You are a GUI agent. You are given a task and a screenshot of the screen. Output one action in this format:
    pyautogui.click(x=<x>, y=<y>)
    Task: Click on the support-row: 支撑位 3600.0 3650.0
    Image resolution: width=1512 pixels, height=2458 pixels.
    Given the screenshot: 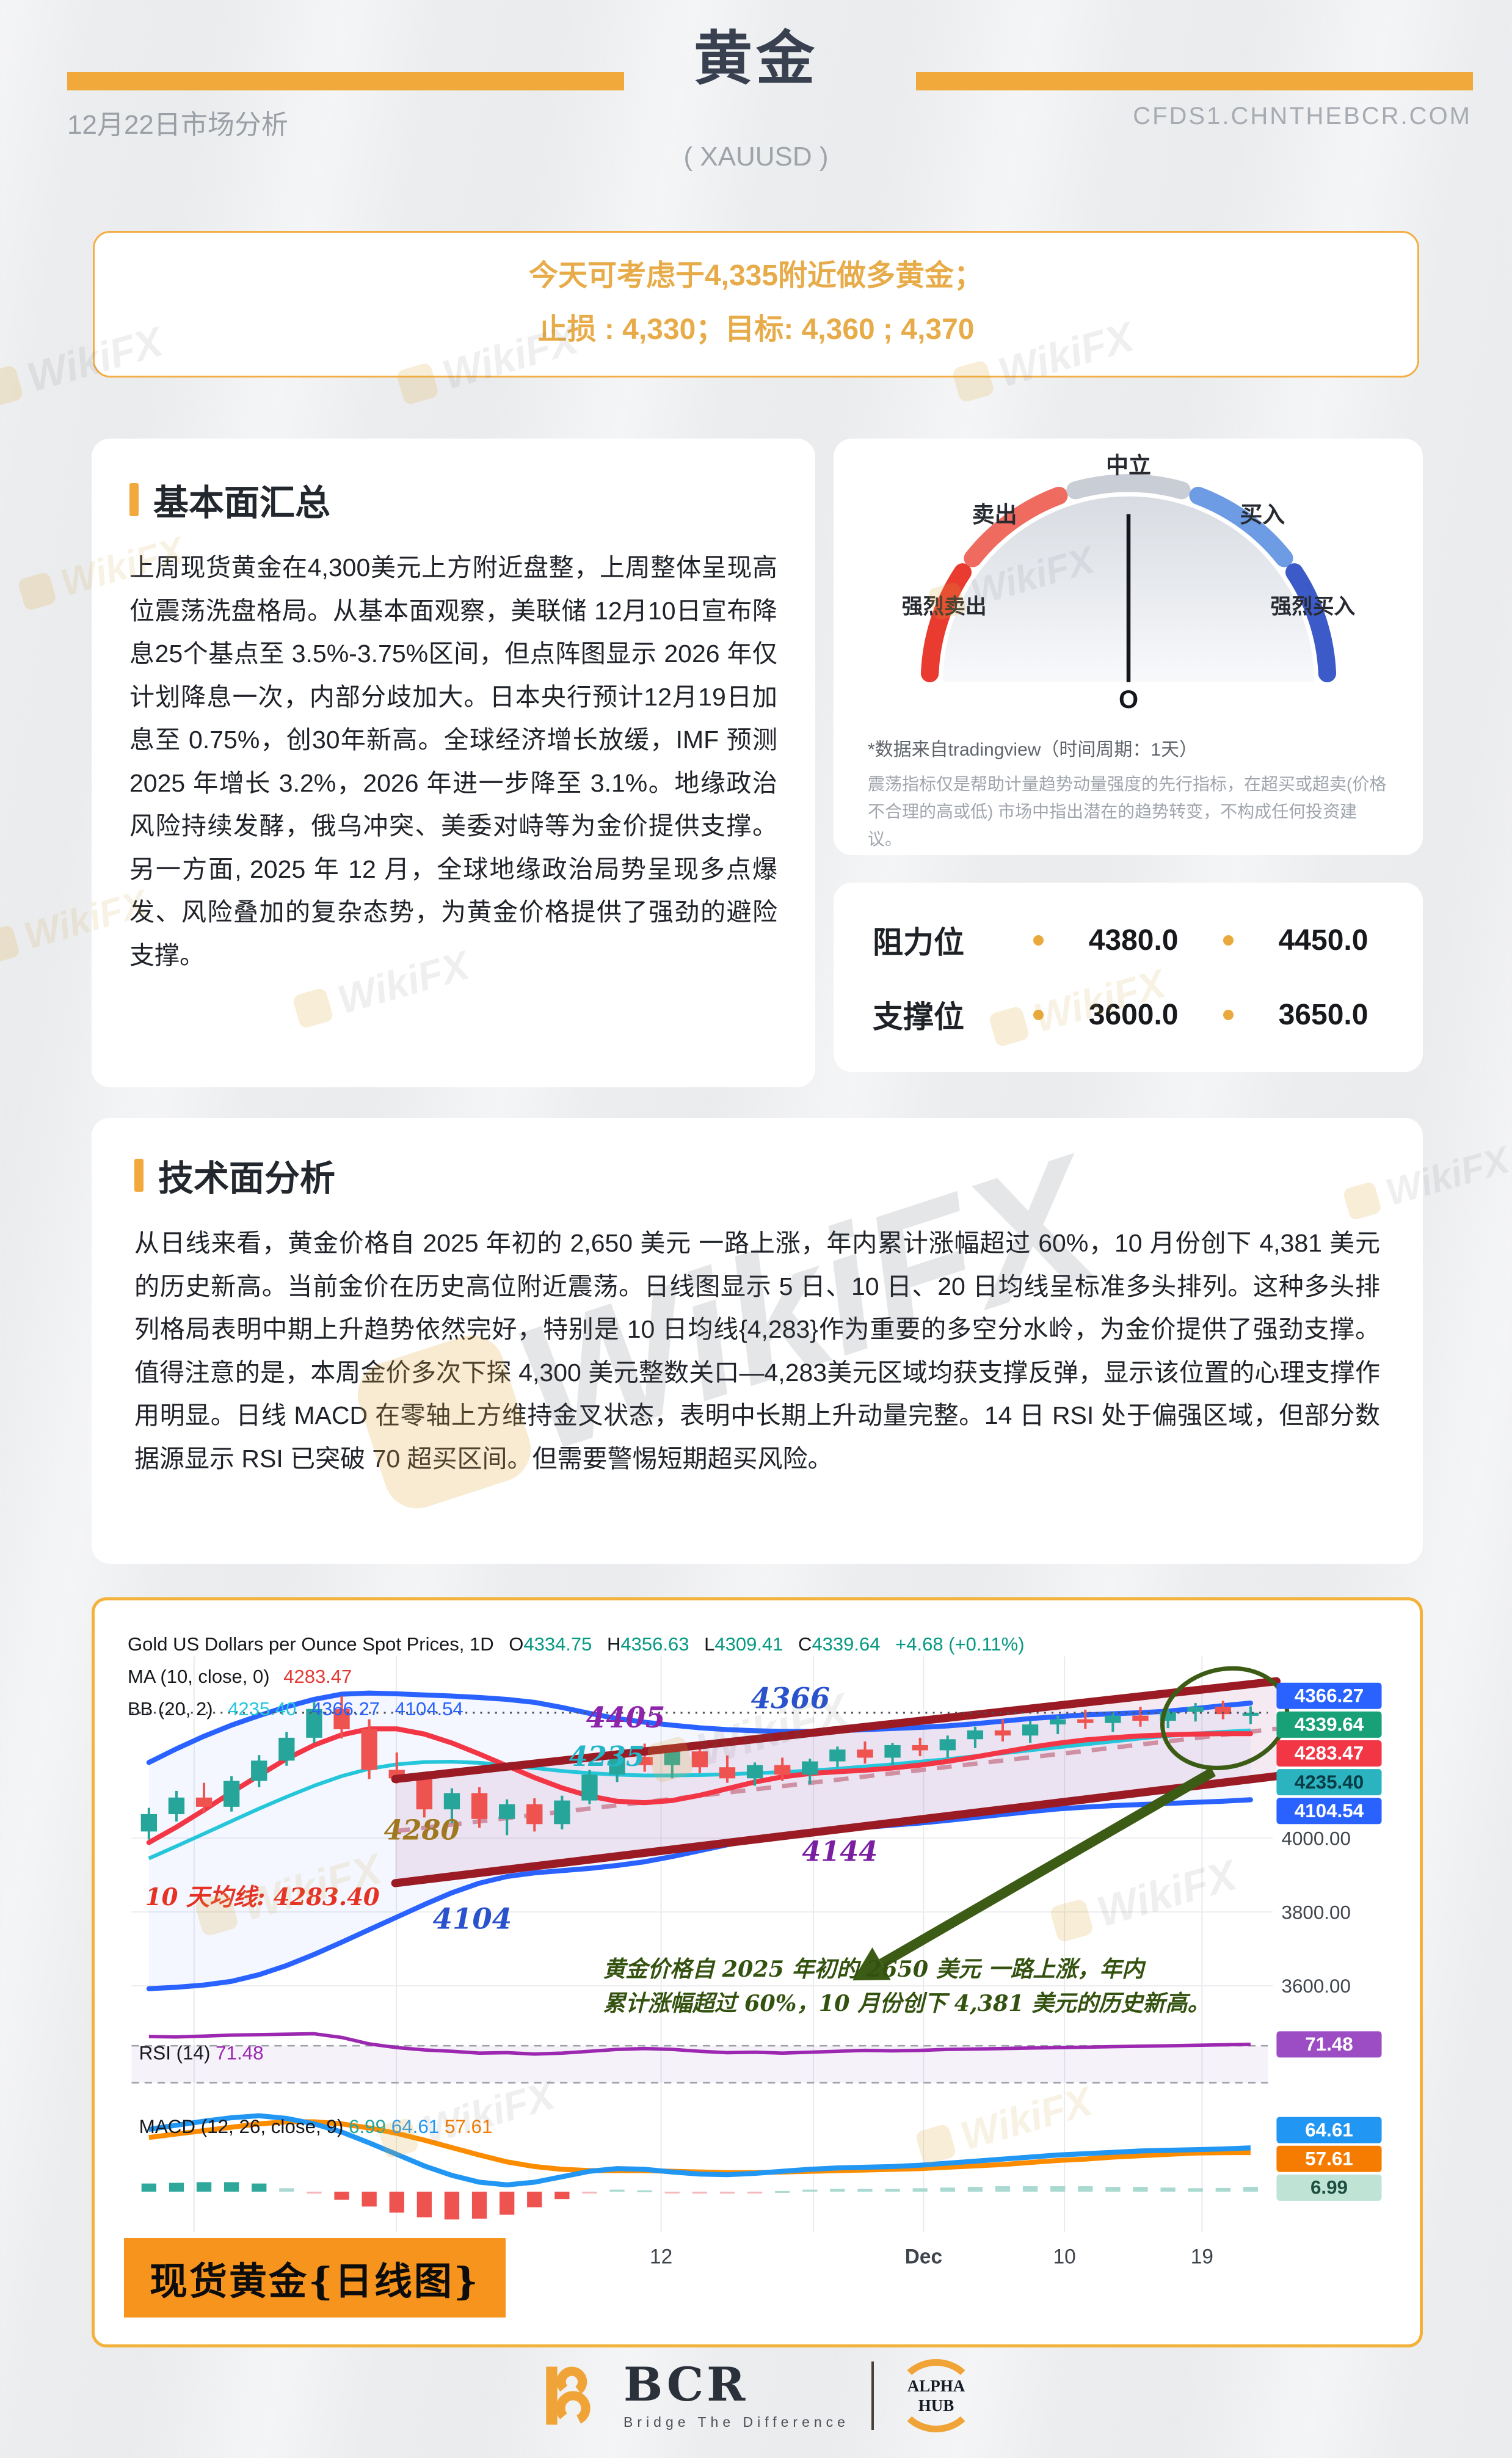 What is the action you would take?
    pyautogui.click(x=1129, y=1015)
    